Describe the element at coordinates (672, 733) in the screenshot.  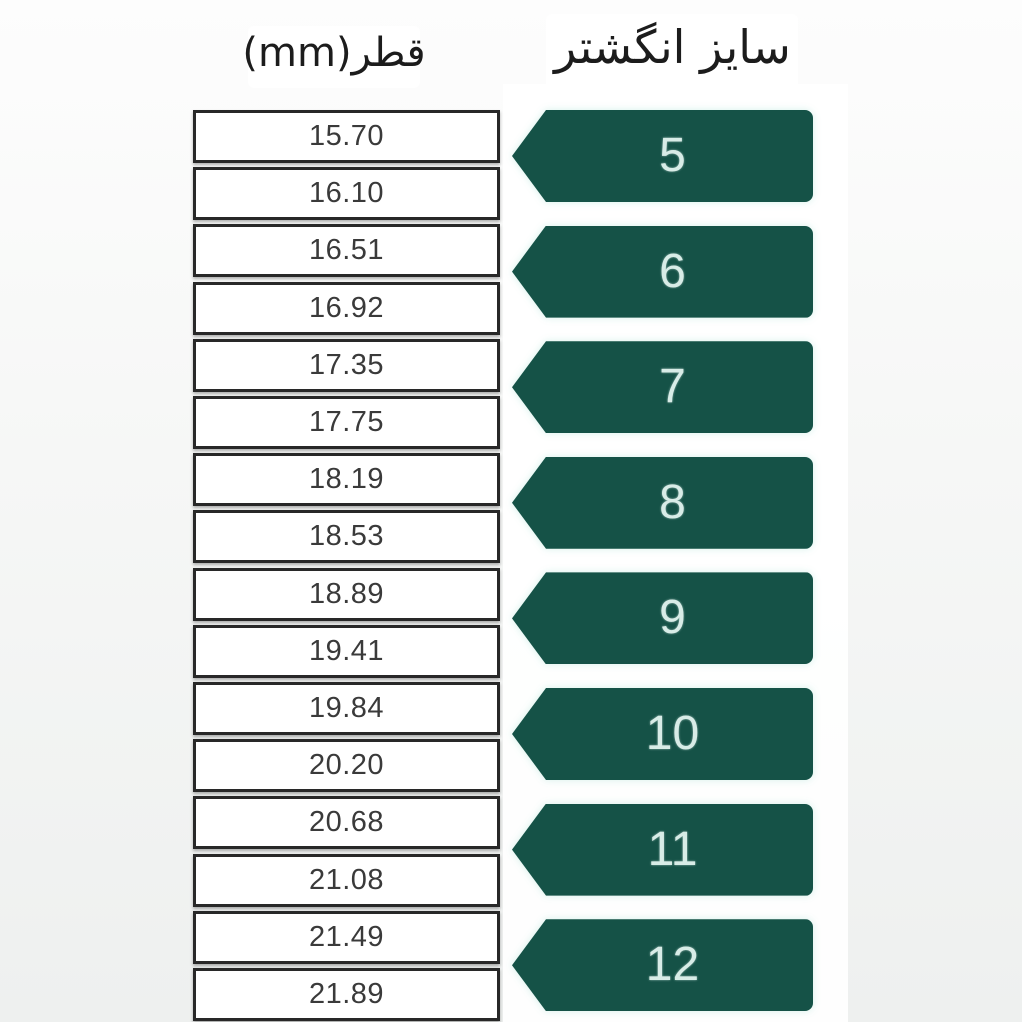
I see `ring-size-label: 10` at that location.